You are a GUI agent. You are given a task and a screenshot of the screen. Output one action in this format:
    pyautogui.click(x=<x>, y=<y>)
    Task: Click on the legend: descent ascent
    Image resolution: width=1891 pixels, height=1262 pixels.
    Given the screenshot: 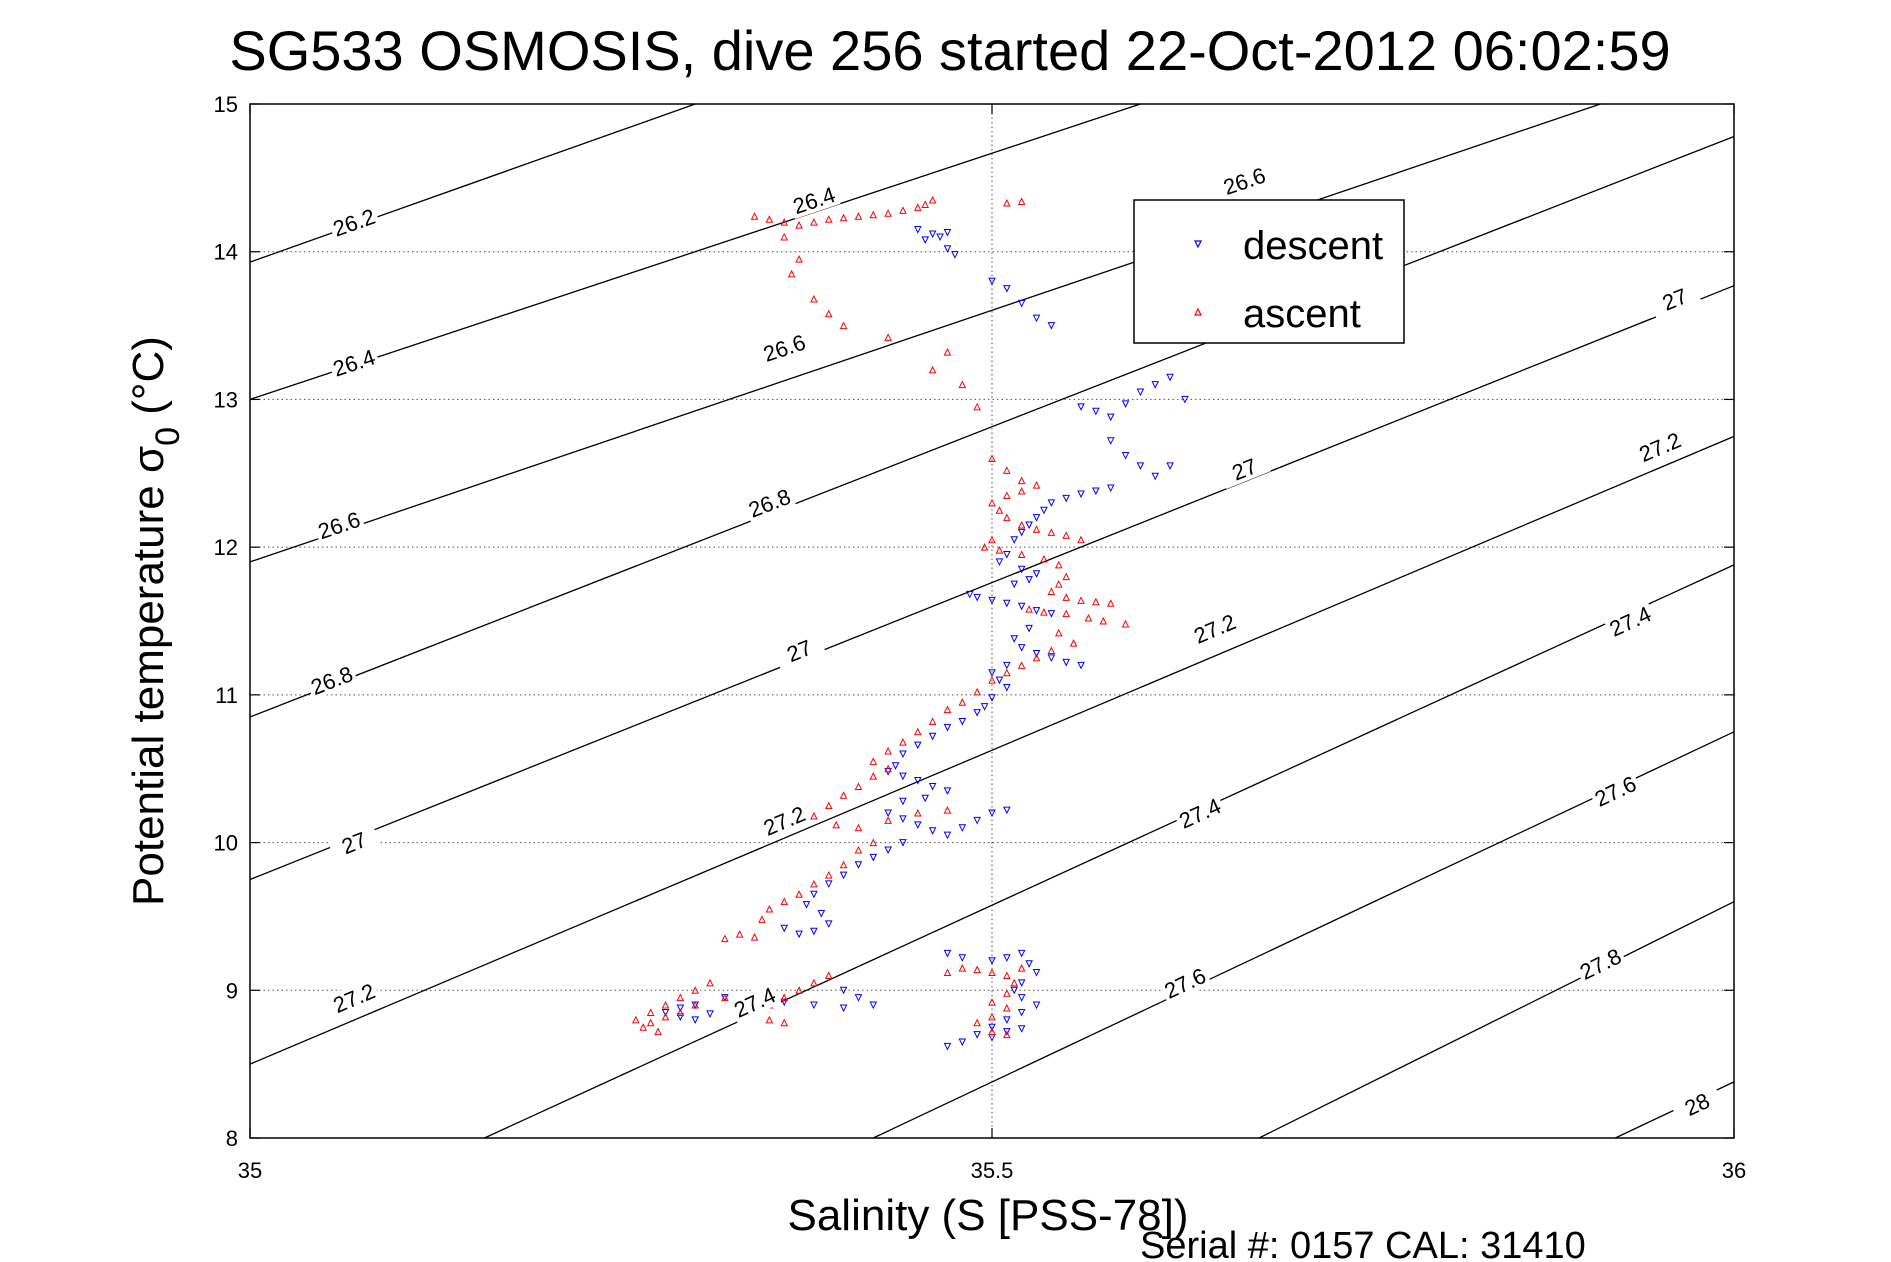 What is the action you would take?
    pyautogui.click(x=1269, y=271)
    